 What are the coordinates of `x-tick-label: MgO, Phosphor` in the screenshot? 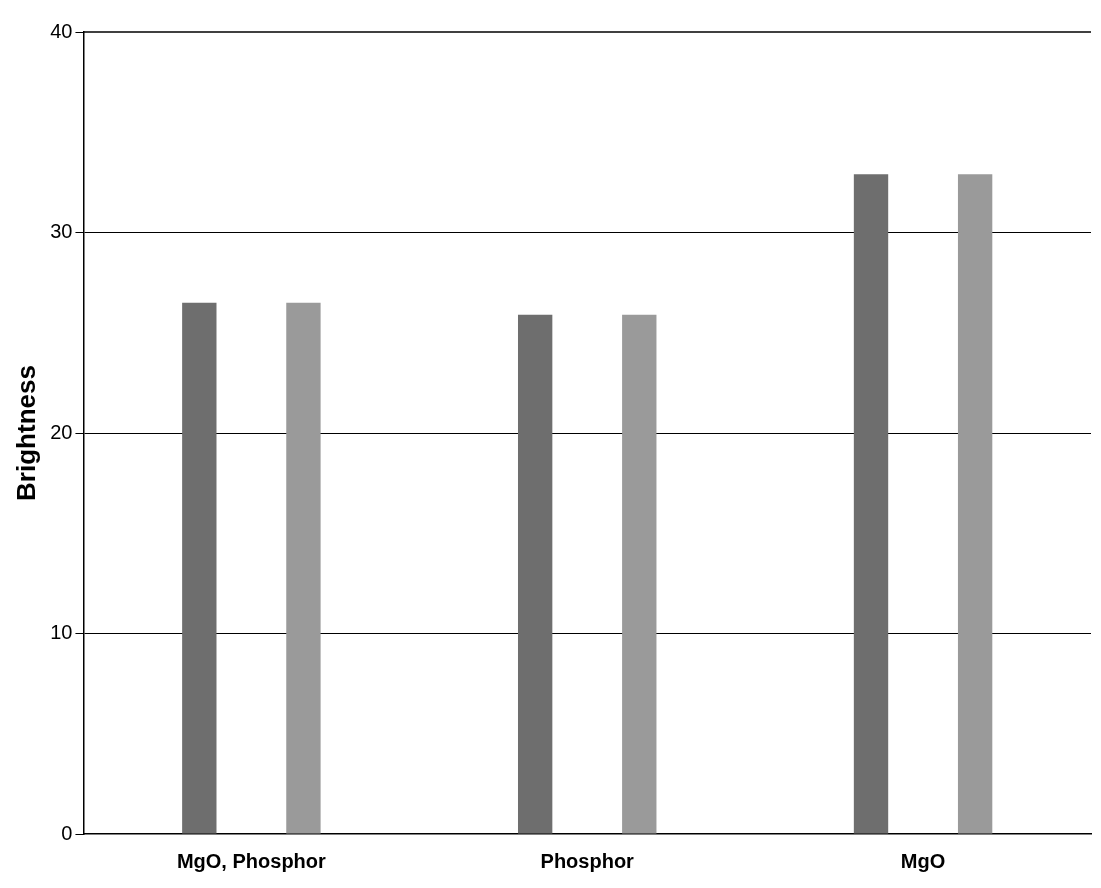 It's located at (251, 860).